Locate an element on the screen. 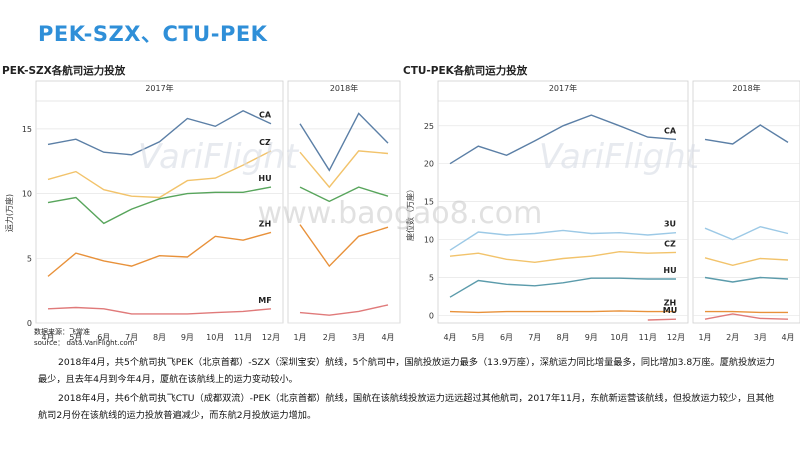 The height and width of the screenshot is (455, 800). source-line: source： data.VariFlight.com is located at coordinates (84, 343).